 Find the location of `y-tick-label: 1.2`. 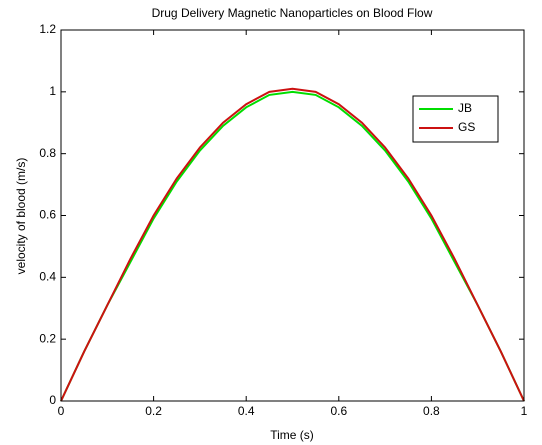

y-tick-label: 1.2 is located at coordinates (47, 29).